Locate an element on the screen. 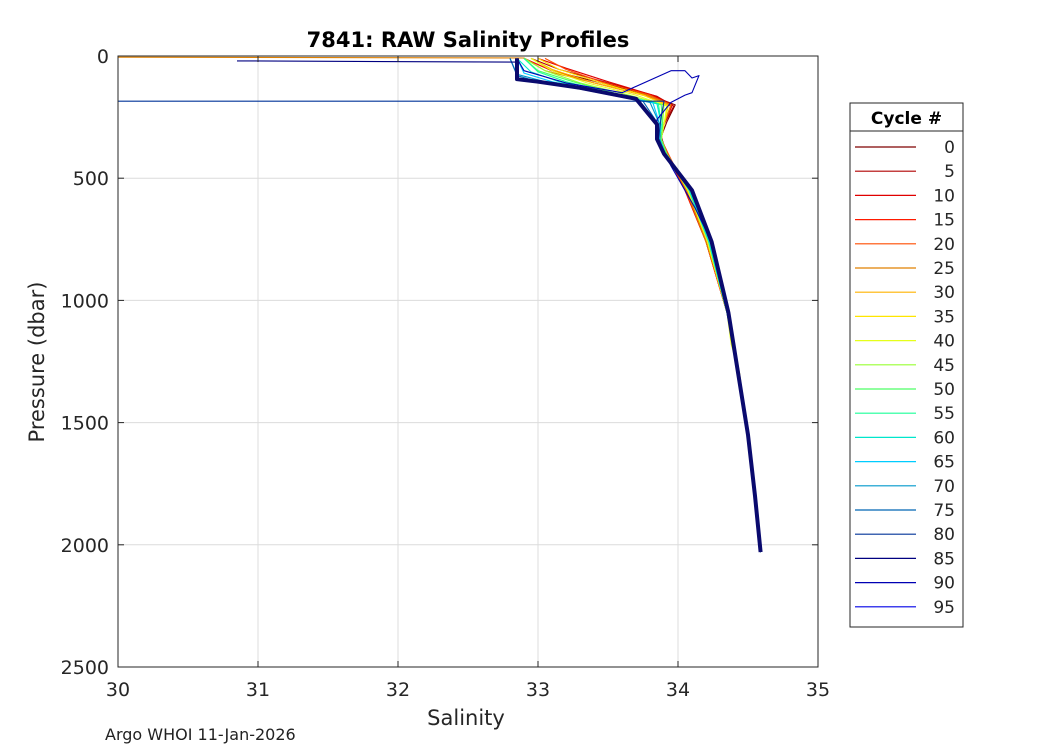 This screenshot has height=750, width=1050. y-tick-label: 500 is located at coordinates (91, 179).